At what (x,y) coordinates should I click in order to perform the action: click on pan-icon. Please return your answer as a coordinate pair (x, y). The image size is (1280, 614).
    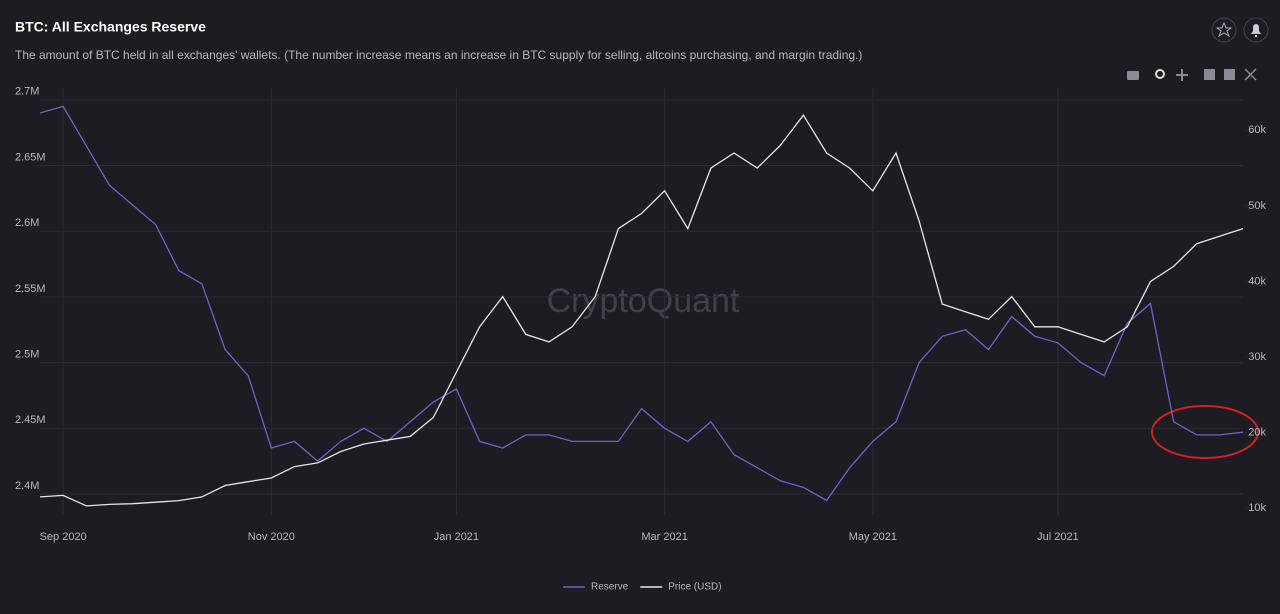
    Looking at the image, I should click on (1182, 75).